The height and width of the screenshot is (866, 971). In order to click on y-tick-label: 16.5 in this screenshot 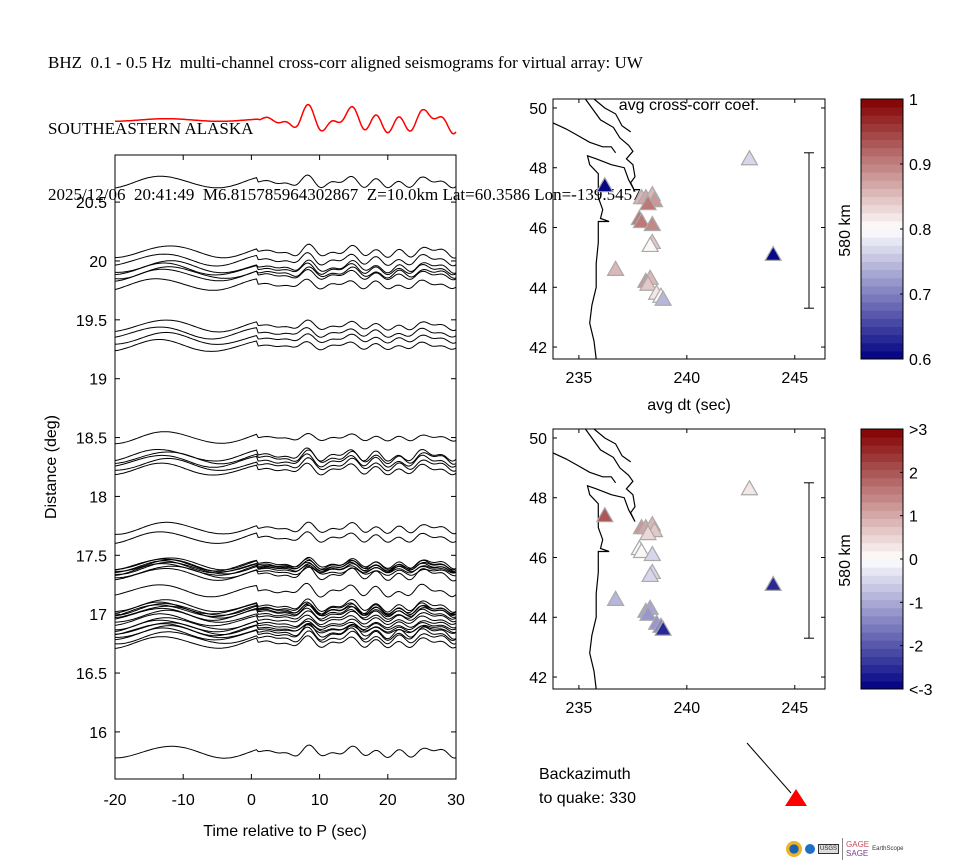, I will do `click(91, 674)`.